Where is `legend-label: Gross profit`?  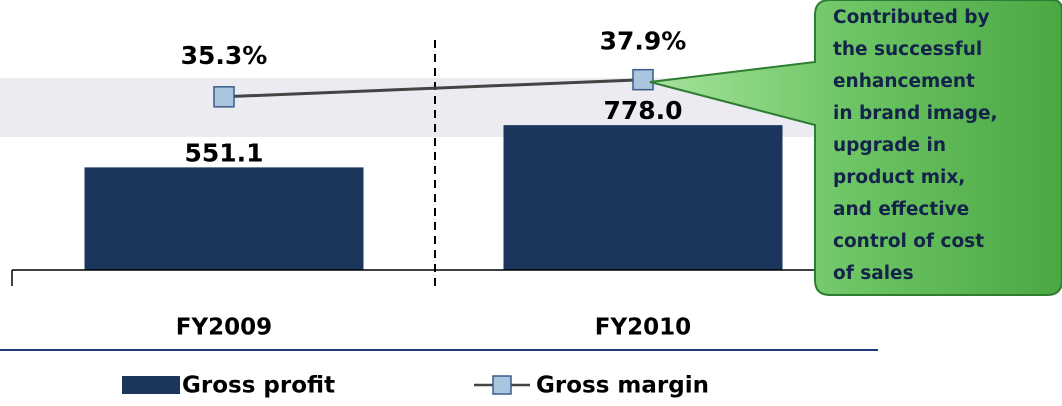 legend-label: Gross profit is located at coordinates (258, 386).